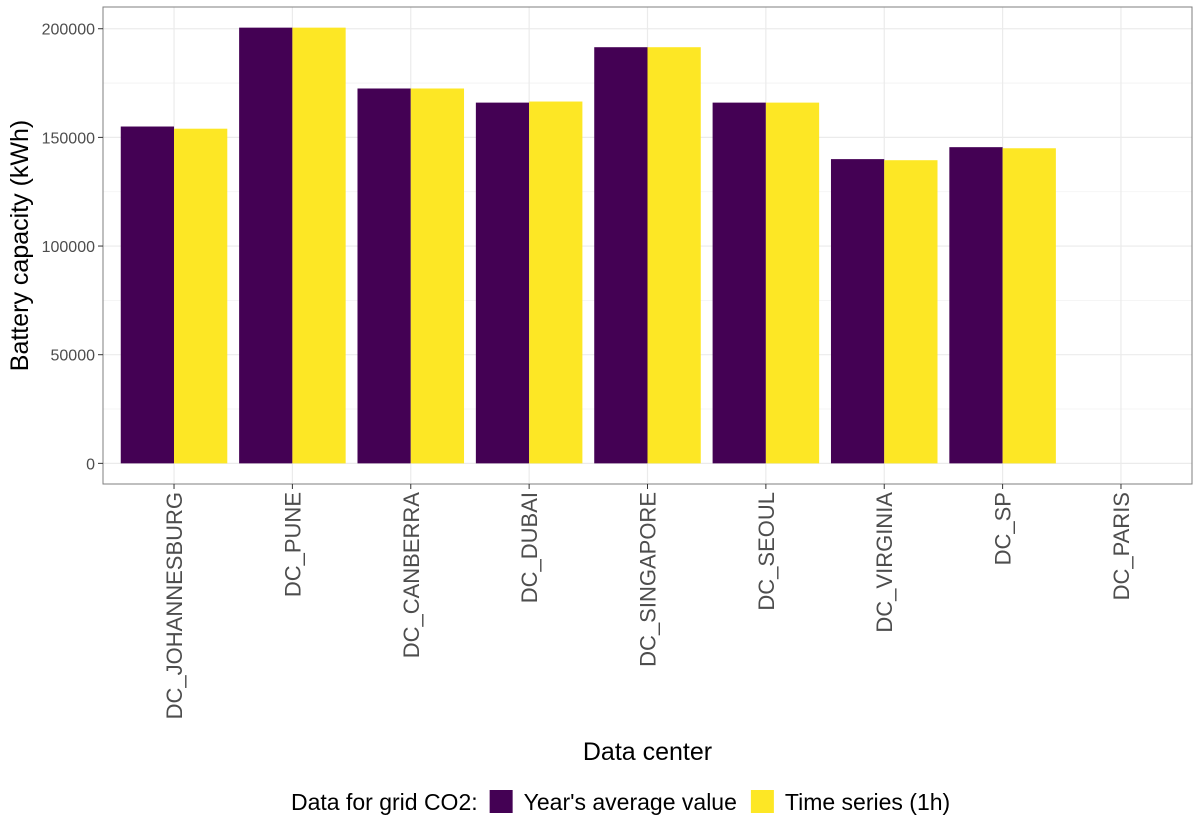 Image resolution: width=1200 pixels, height=827 pixels. I want to click on y-axis-title: Battery capacity (kWh), so click(20, 245).